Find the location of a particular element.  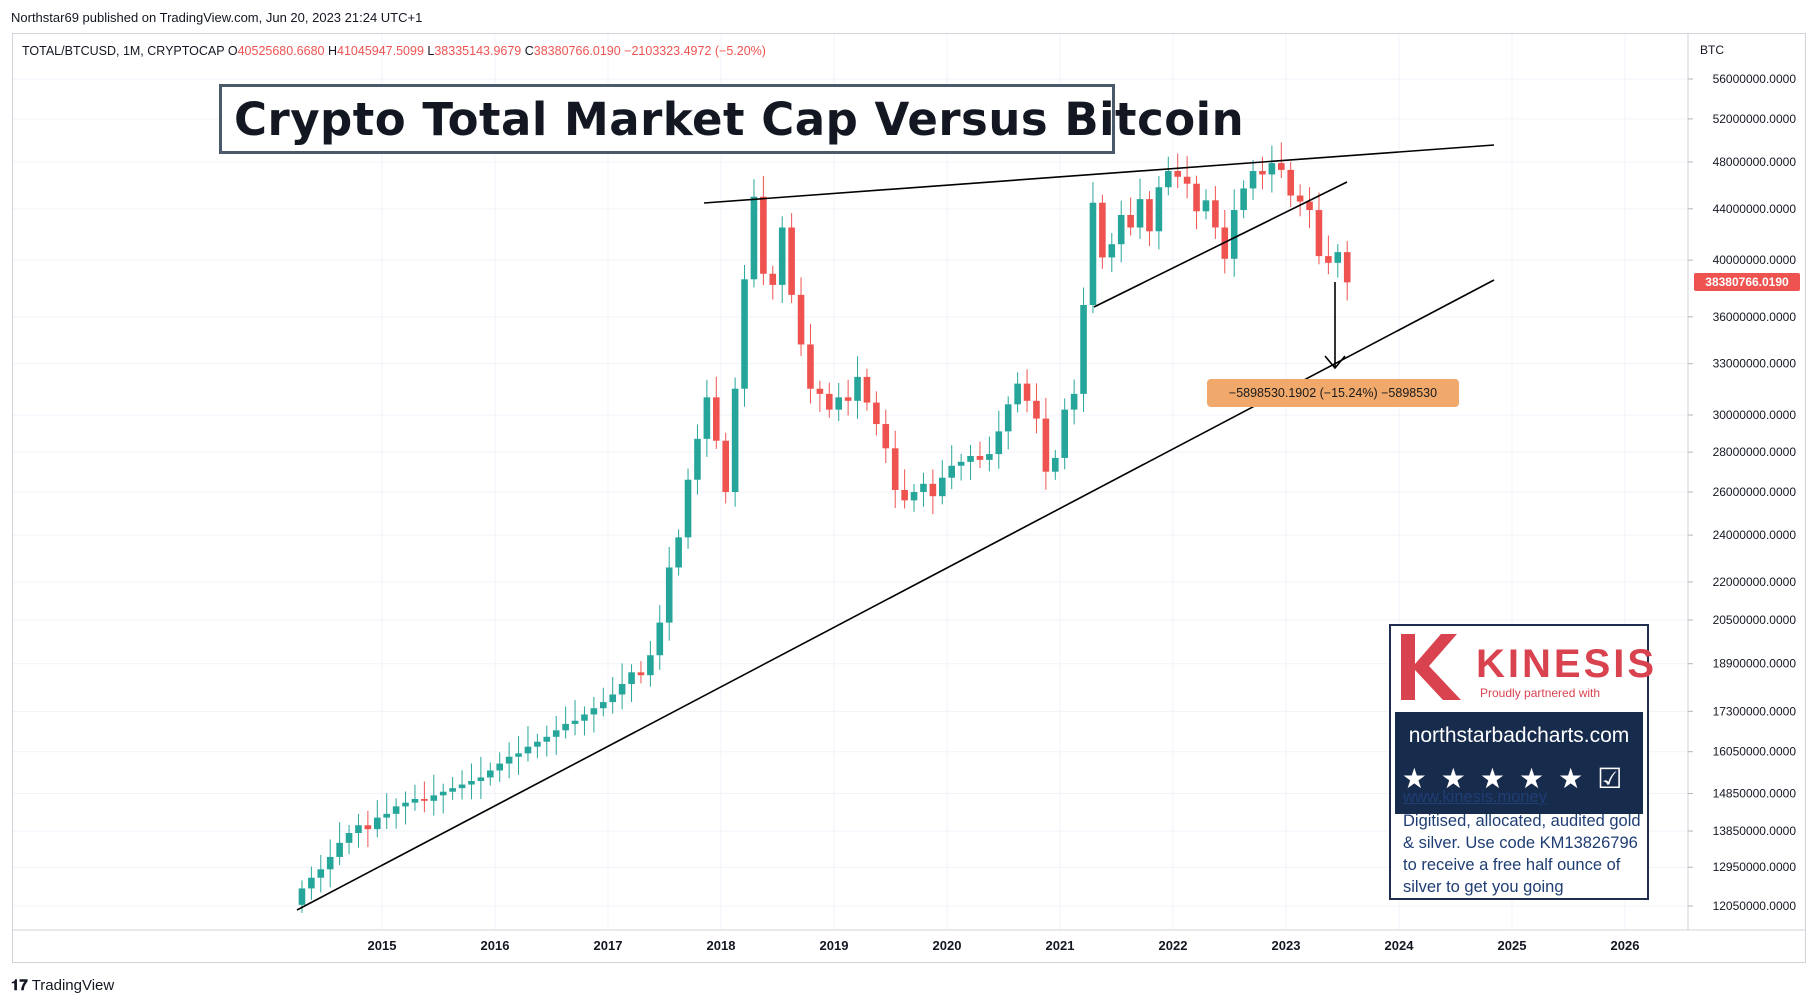

high-label: H is located at coordinates (332, 51).